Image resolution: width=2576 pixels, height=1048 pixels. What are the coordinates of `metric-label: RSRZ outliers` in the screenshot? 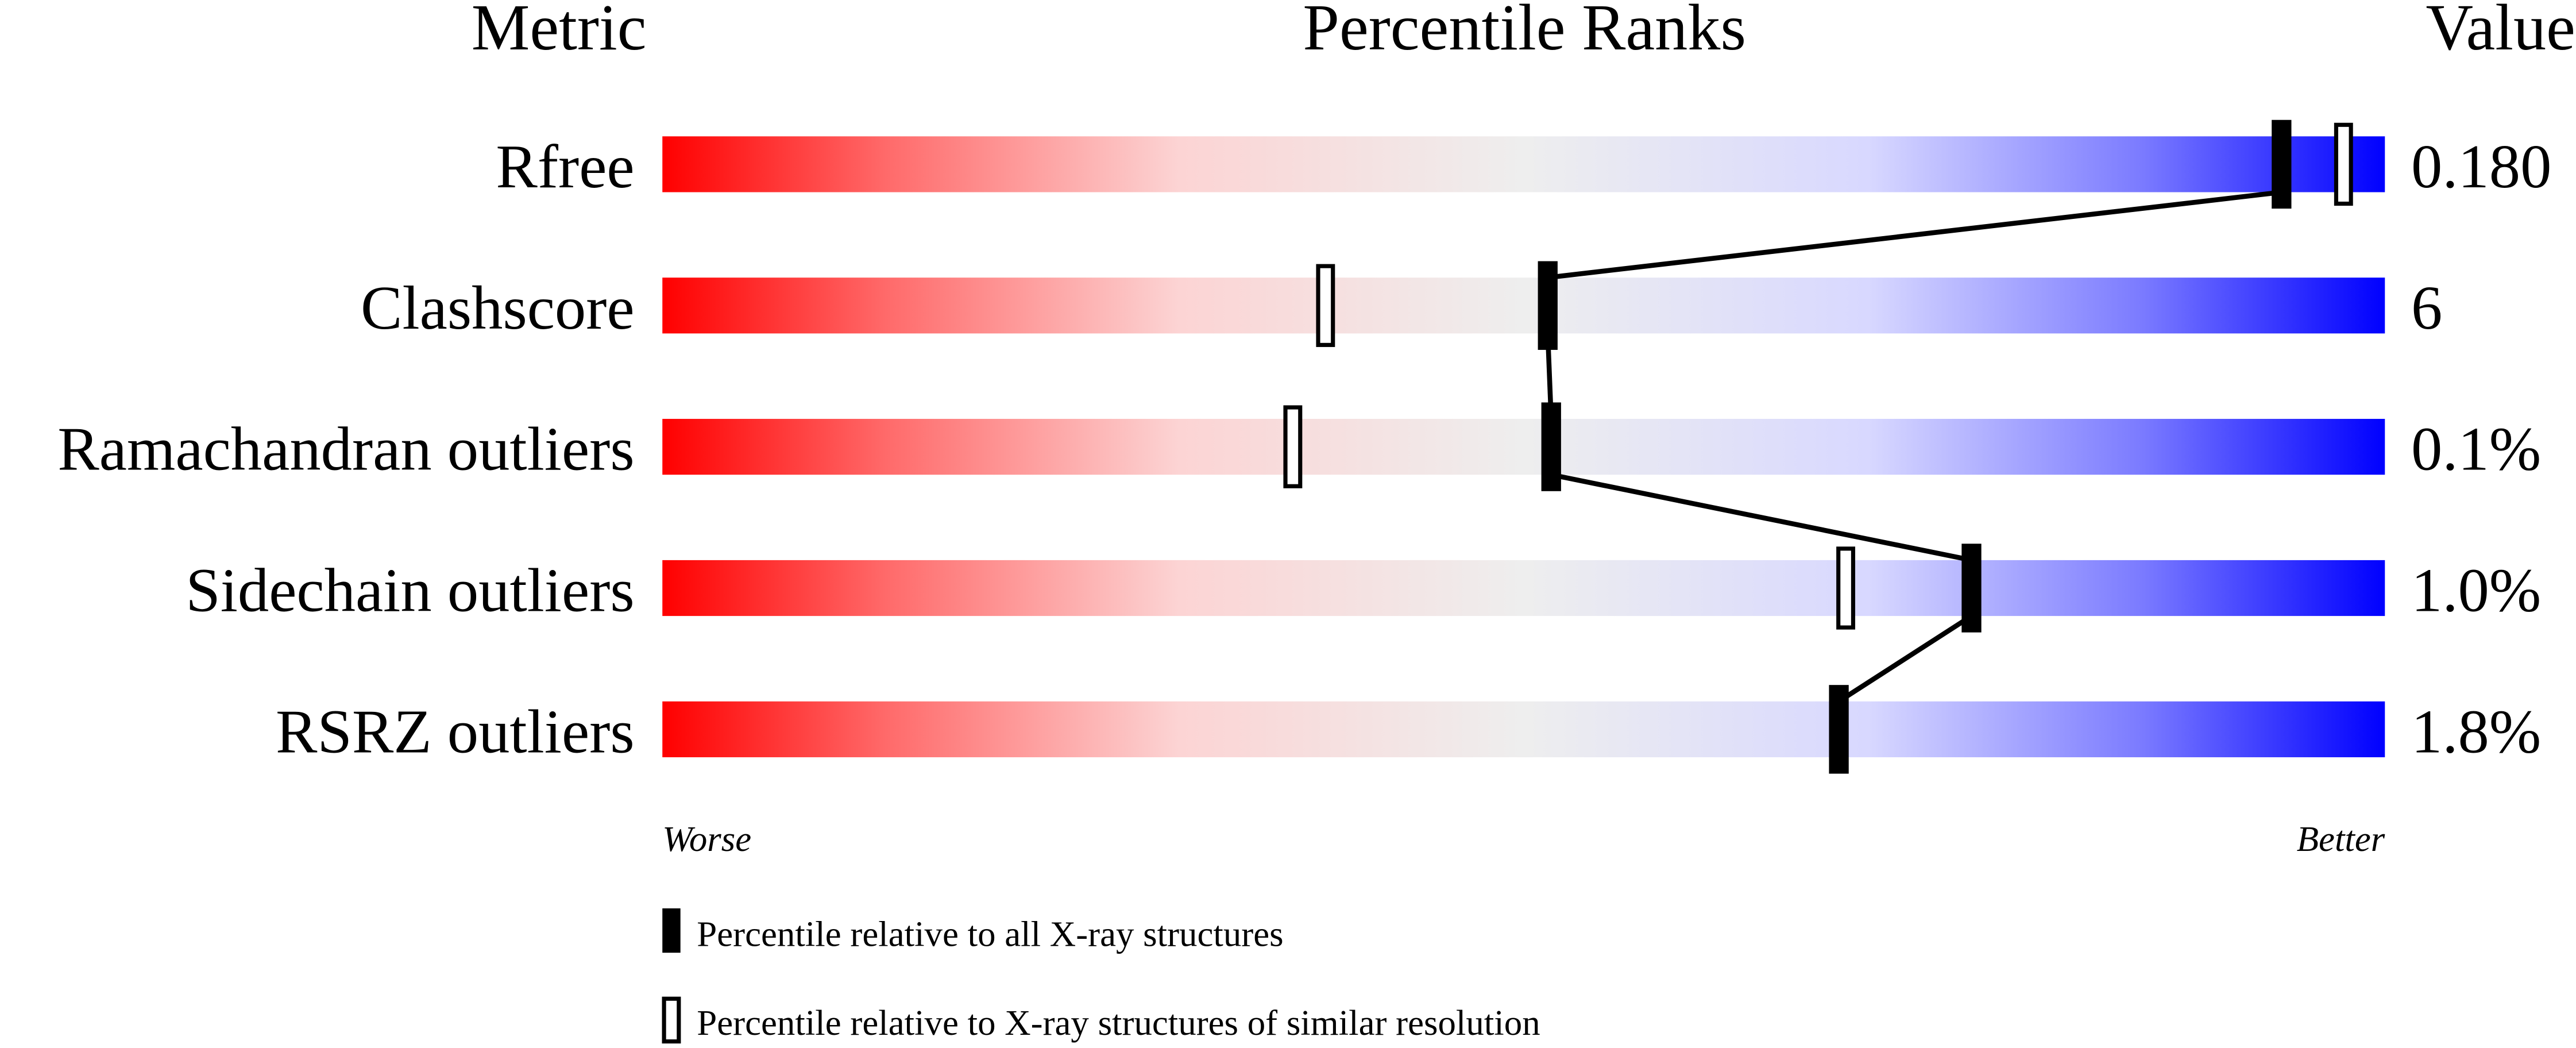 It's located at (455, 731).